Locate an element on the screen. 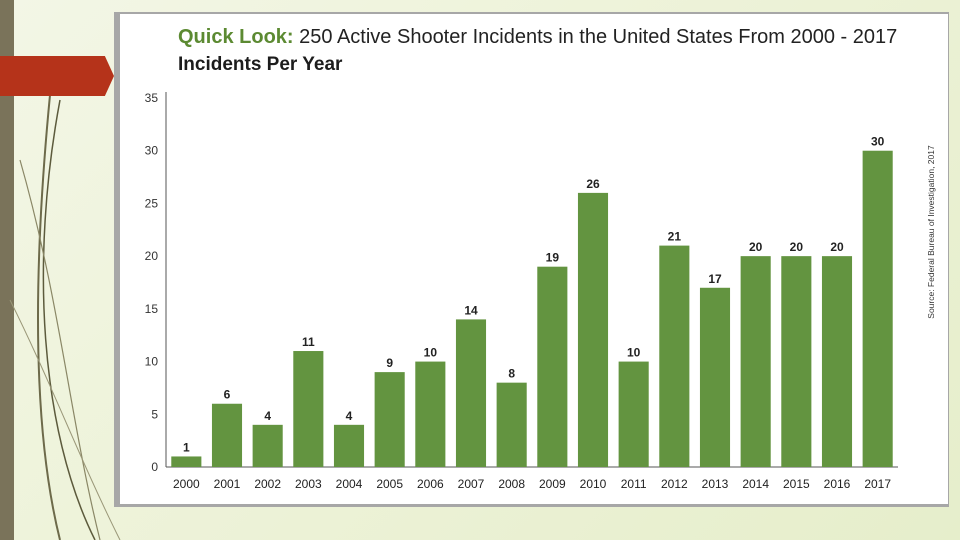 This screenshot has width=960, height=540. data-label: 14 is located at coordinates (471, 310).